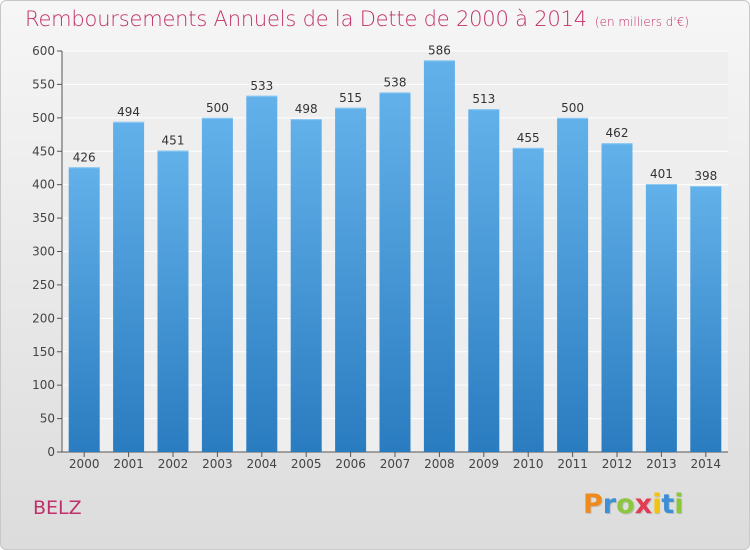  Describe the element at coordinates (43, 352) in the screenshot. I see `y-tick-label: 150` at that location.